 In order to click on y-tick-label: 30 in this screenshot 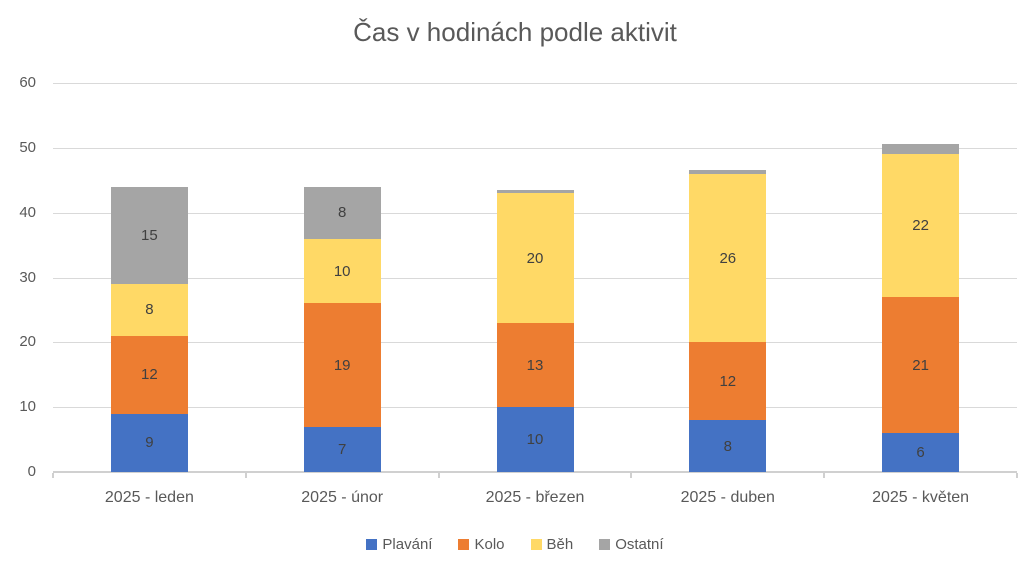, I will do `click(27, 277)`.